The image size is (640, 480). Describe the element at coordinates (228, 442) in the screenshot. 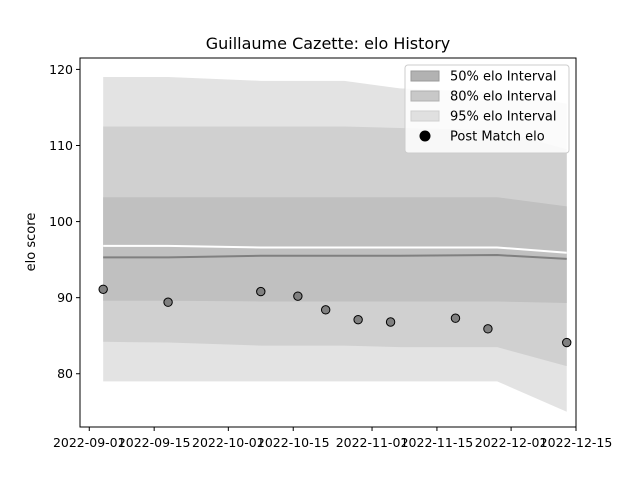

I see `x-tick-label: 2022-10-01` at that location.